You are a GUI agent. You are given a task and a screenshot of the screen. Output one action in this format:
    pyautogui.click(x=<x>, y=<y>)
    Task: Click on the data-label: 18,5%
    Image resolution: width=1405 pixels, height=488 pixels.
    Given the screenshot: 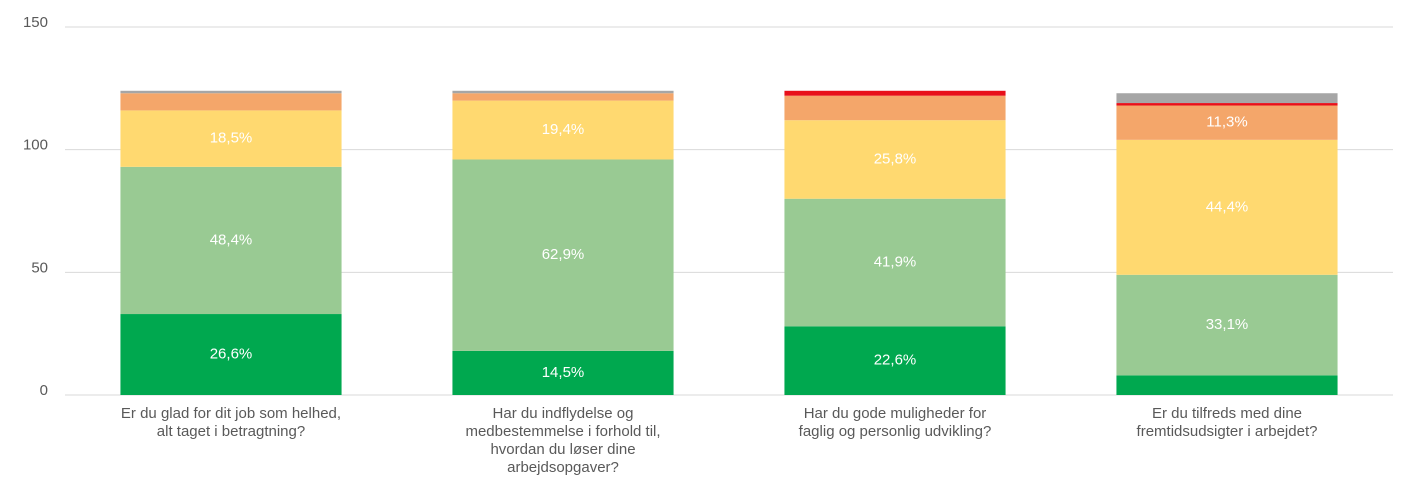 What is the action you would take?
    pyautogui.click(x=231, y=138)
    